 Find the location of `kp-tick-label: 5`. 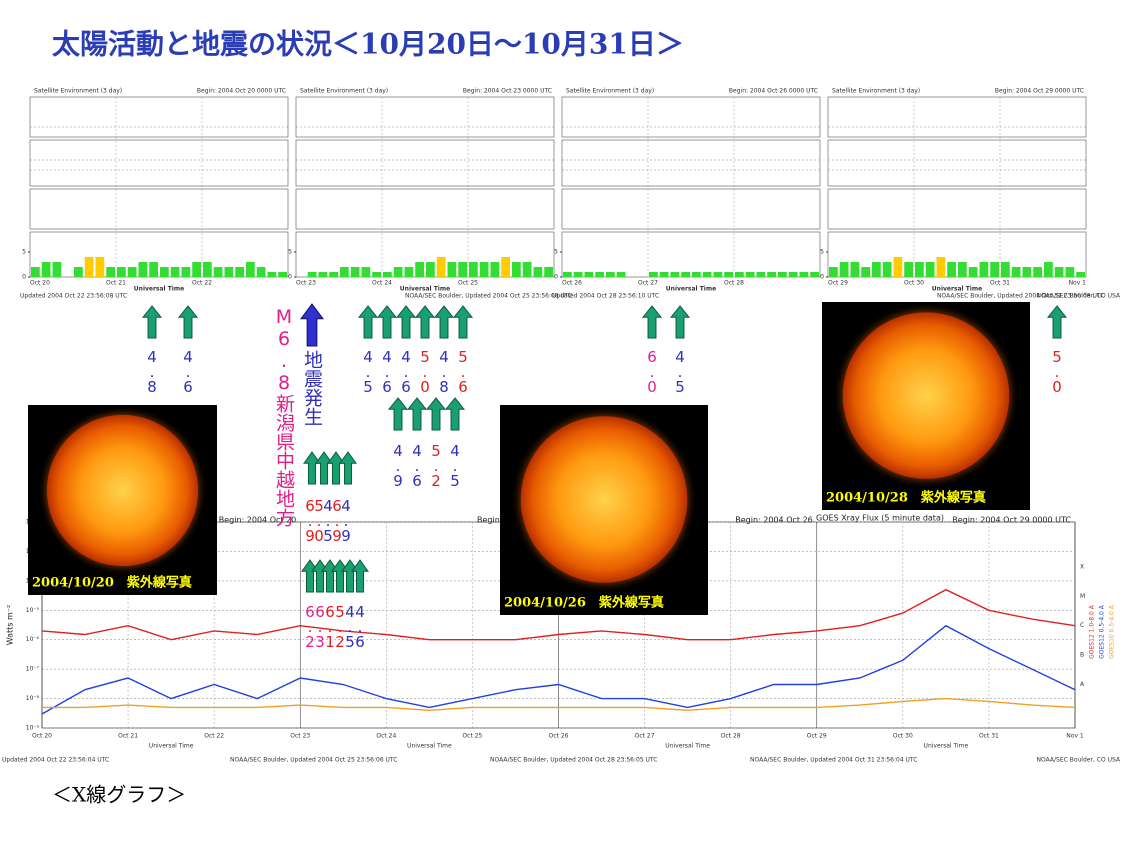

kp-tick-label: 5 is located at coordinates (24, 252).